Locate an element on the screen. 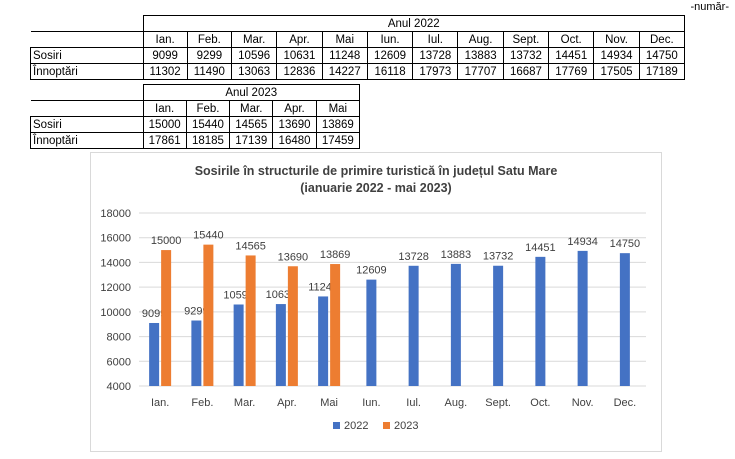 The width and height of the screenshot is (735, 459). table-cell: 17505 is located at coordinates (616, 71).